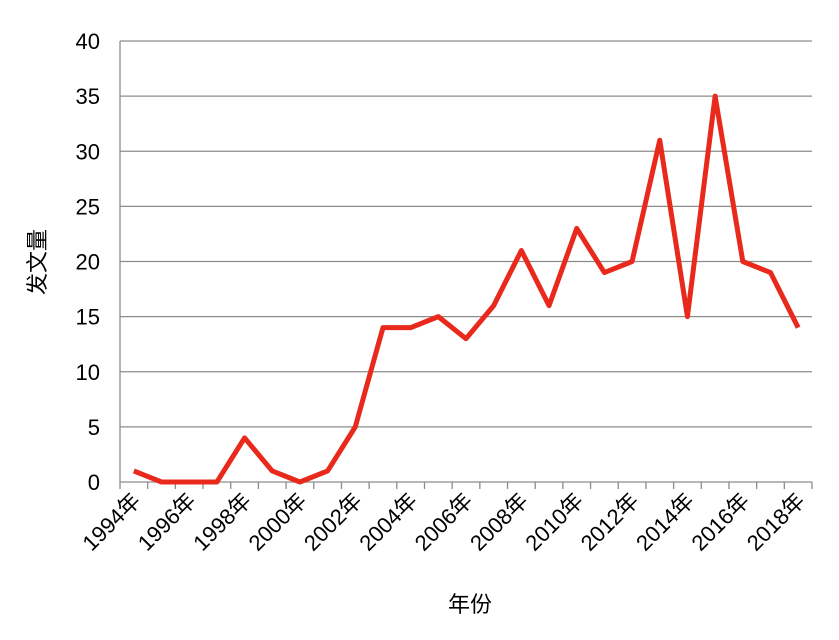  I want to click on x-tick-label: 1996年, so click(167, 522).